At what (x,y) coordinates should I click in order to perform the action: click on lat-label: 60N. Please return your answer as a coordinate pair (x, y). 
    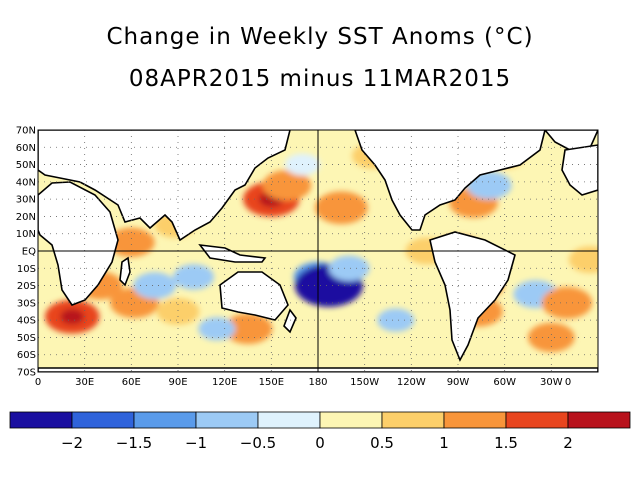
    Looking at the image, I should click on (26, 148).